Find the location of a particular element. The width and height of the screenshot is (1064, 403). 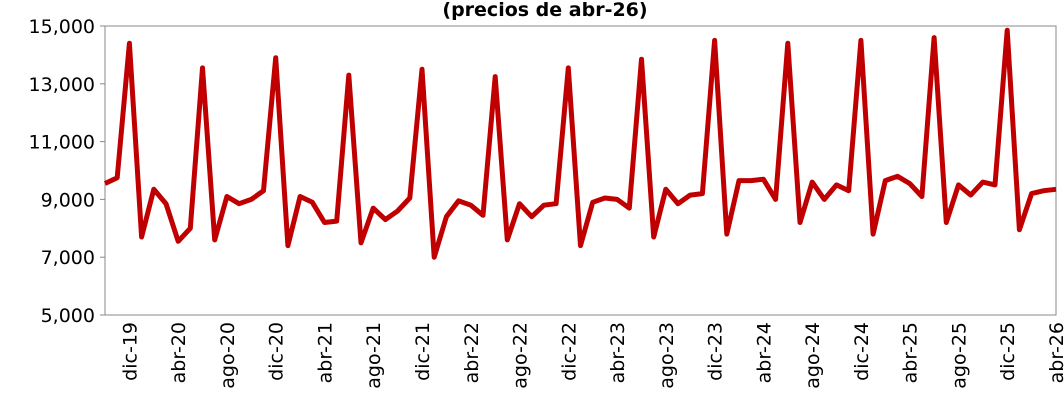

x-tick-label: dic-19 is located at coordinates (130, 351).